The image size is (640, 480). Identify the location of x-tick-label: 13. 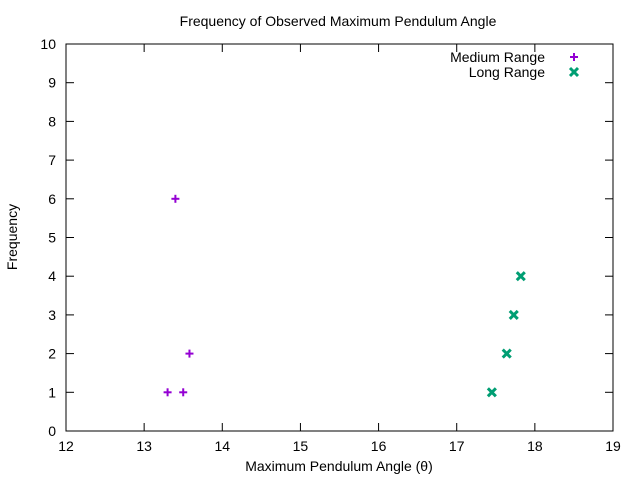
(144, 446).